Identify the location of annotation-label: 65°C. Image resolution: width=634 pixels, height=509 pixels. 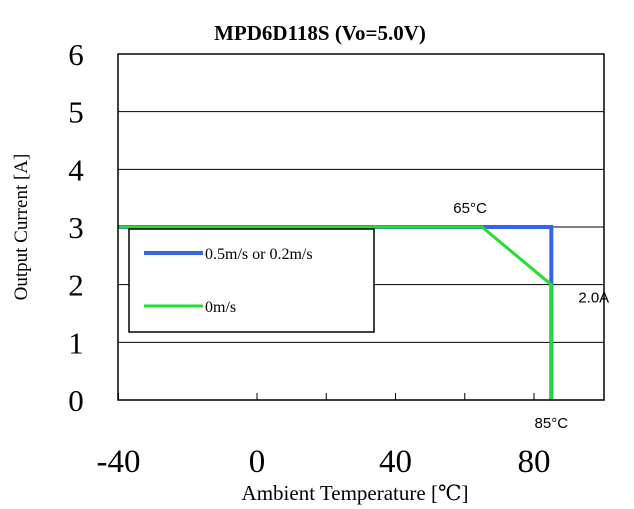
(470, 208).